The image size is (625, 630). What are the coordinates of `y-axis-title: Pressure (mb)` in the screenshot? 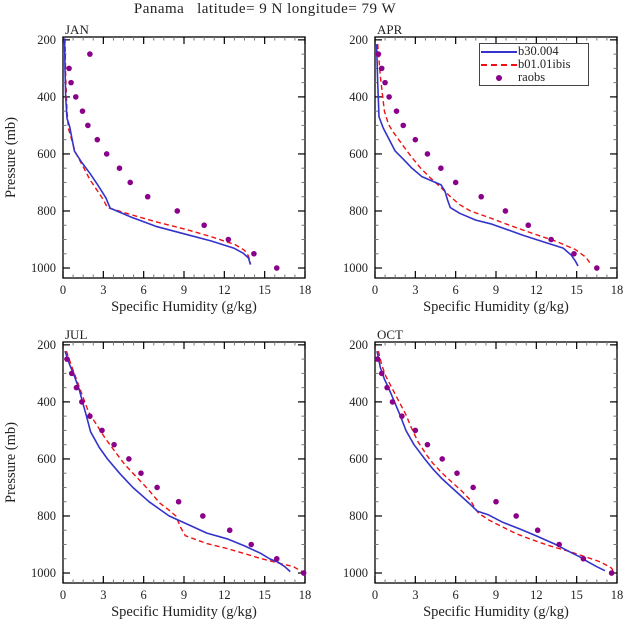 It's located at (11, 157).